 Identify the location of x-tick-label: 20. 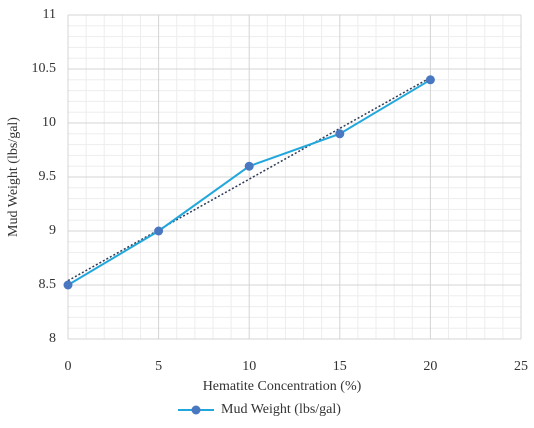
(430, 366).